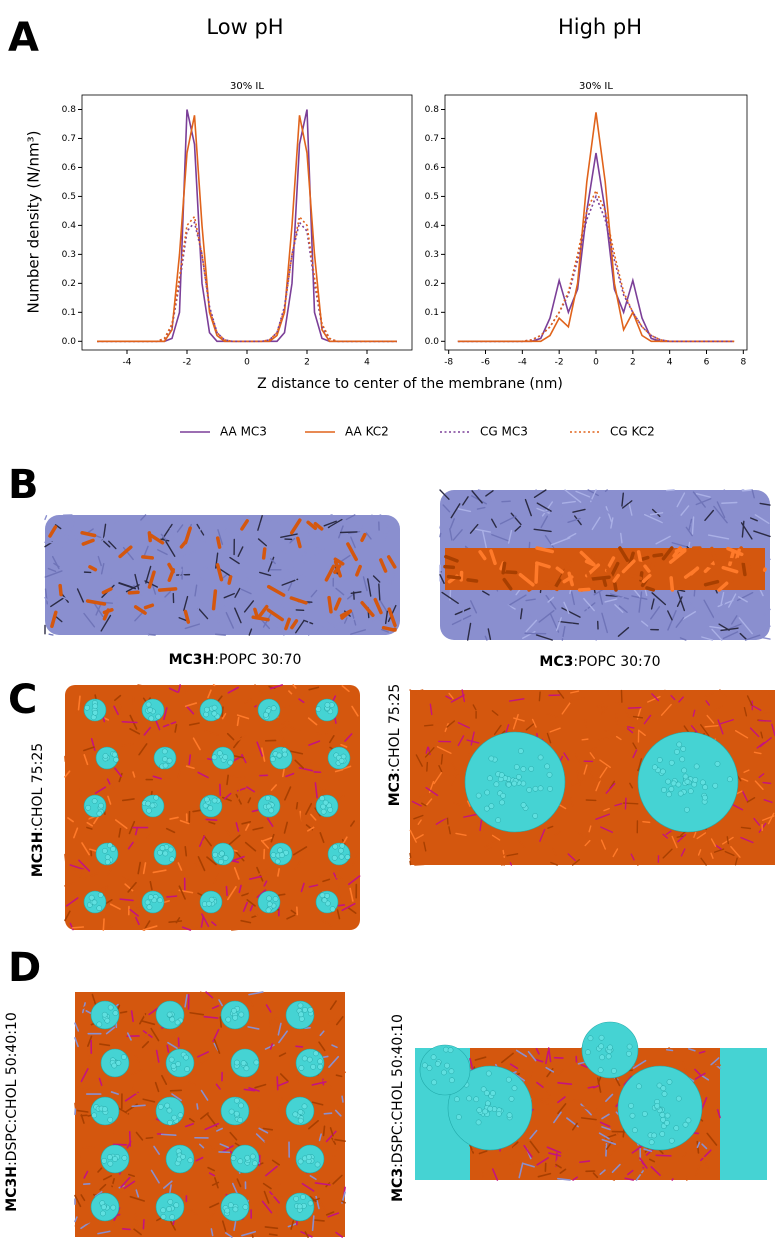 This screenshot has height=1242, width=775. I want to click on y-tick-label: 0.1, so click(69, 313).